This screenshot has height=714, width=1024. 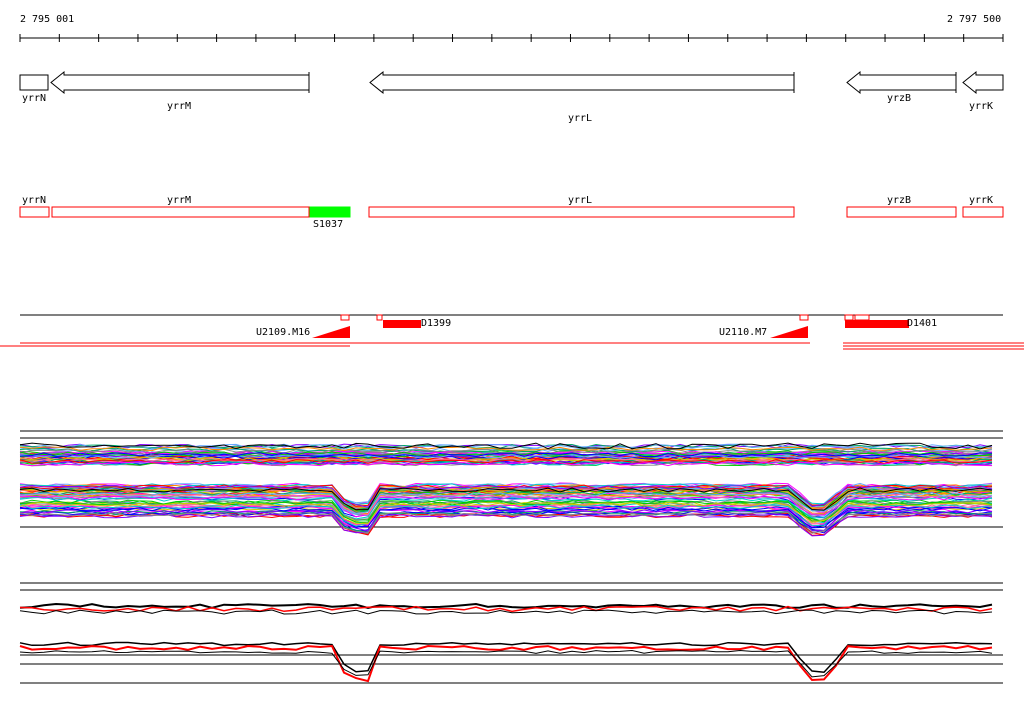 What do you see at coordinates (34, 212) in the screenshot?
I see `annotation-box-yrrN` at bounding box center [34, 212].